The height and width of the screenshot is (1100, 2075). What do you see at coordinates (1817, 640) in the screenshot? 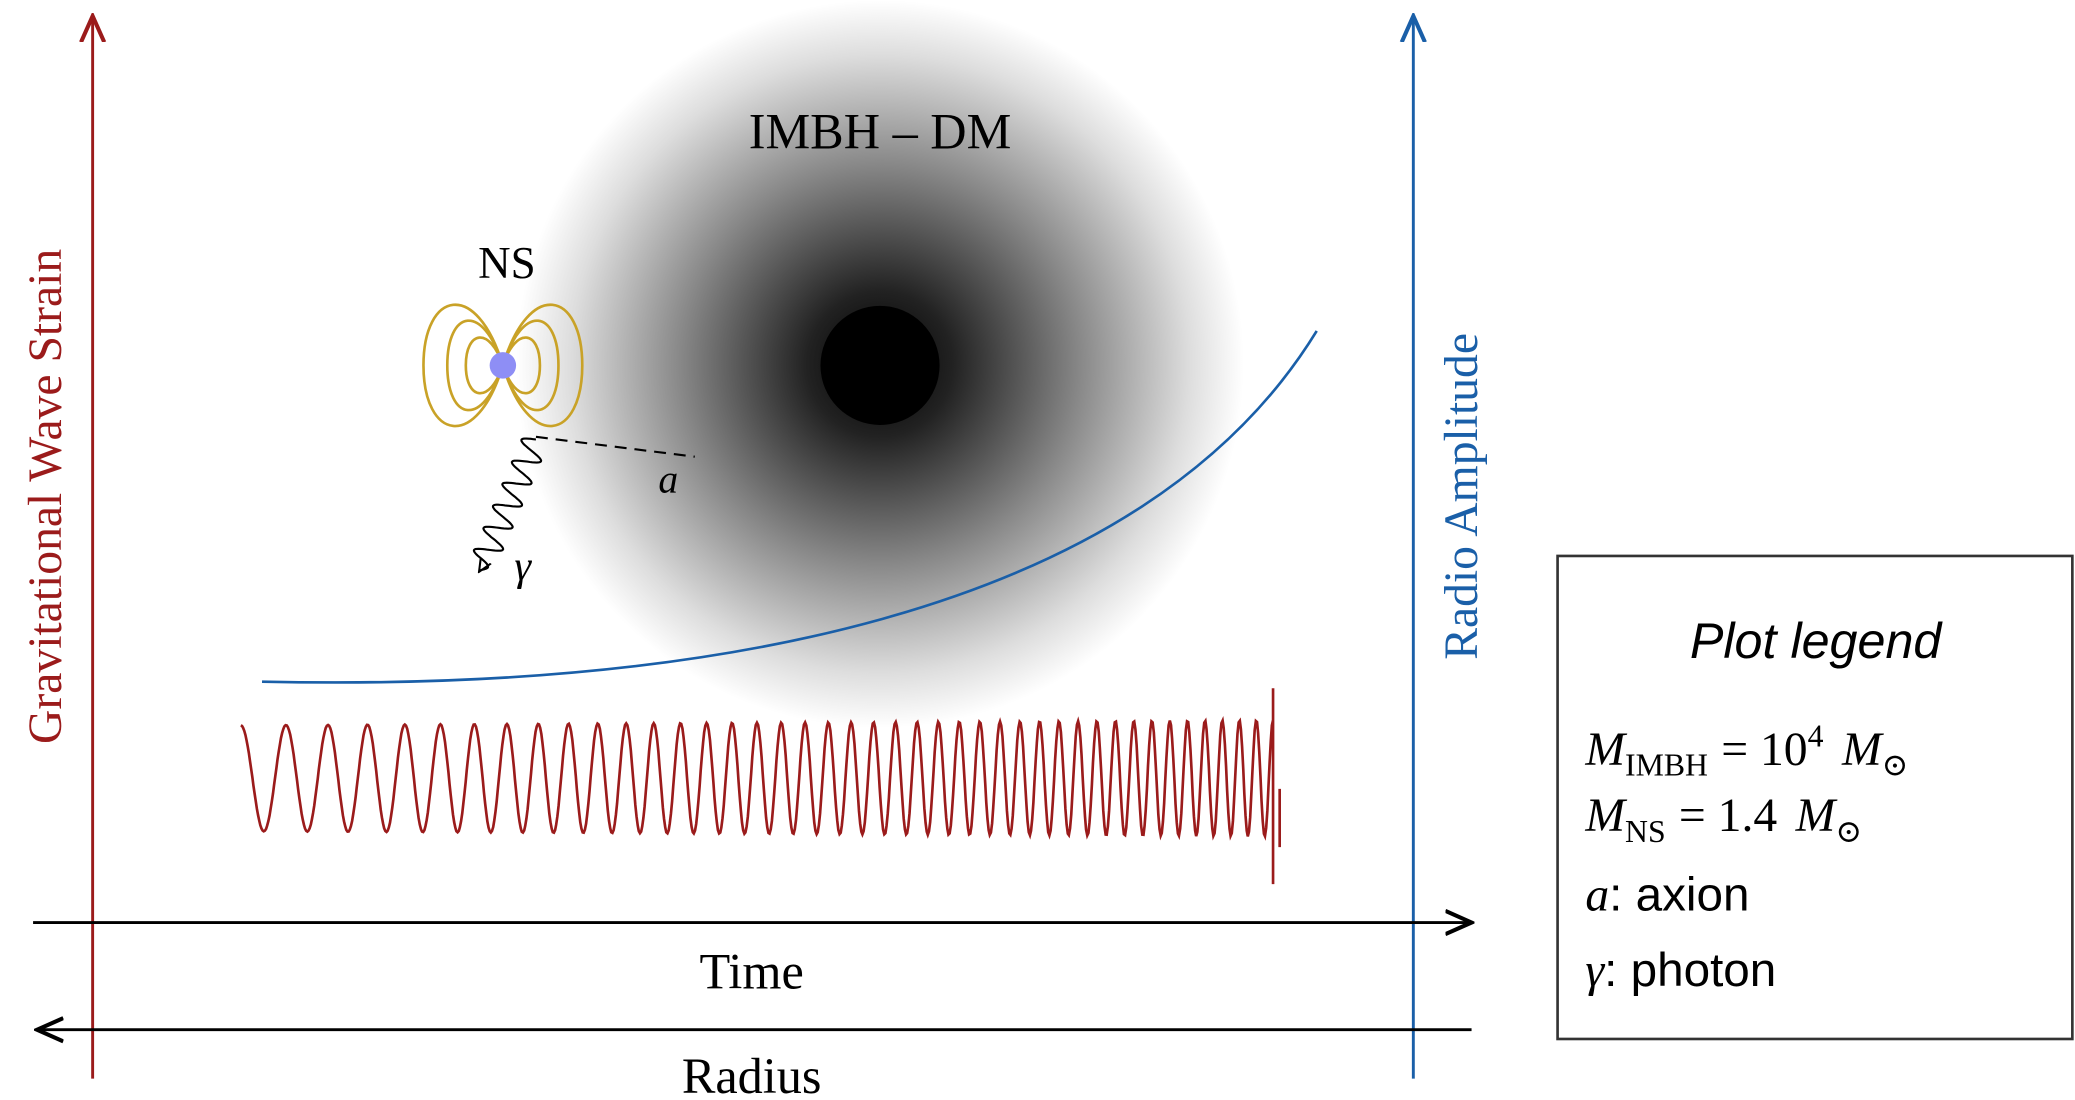
I see `legend-title: Plot legend` at bounding box center [1817, 640].